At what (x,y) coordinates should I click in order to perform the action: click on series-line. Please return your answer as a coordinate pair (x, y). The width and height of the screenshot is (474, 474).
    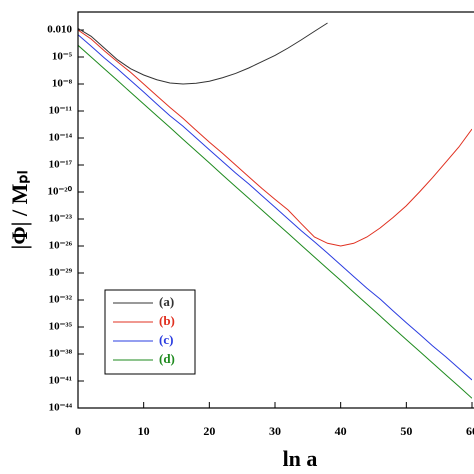
    Looking at the image, I should click on (203, 53).